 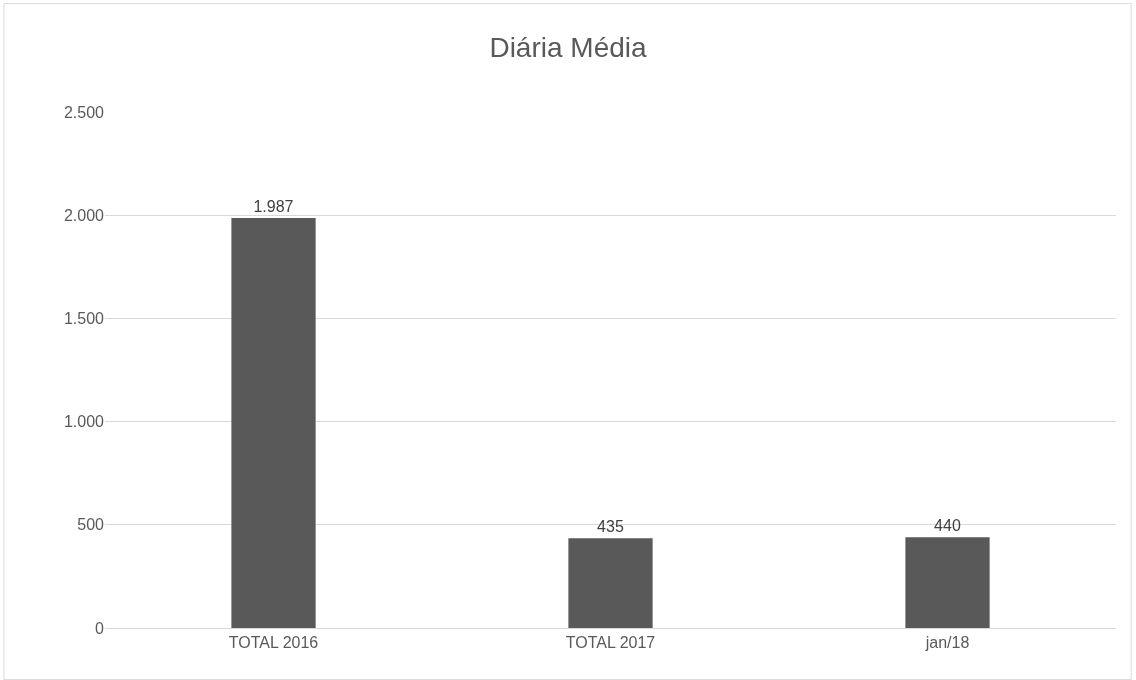 What do you see at coordinates (84, 422) in the screenshot?
I see `y-tick-label: 1.000` at bounding box center [84, 422].